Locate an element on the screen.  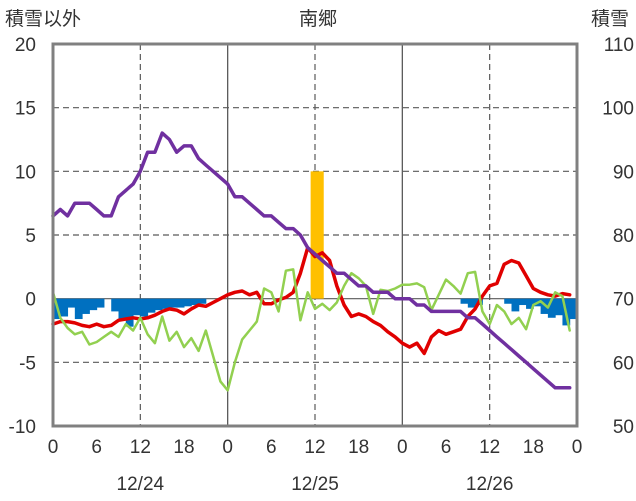
date-tick-label: 12/26 is located at coordinates (490, 484).